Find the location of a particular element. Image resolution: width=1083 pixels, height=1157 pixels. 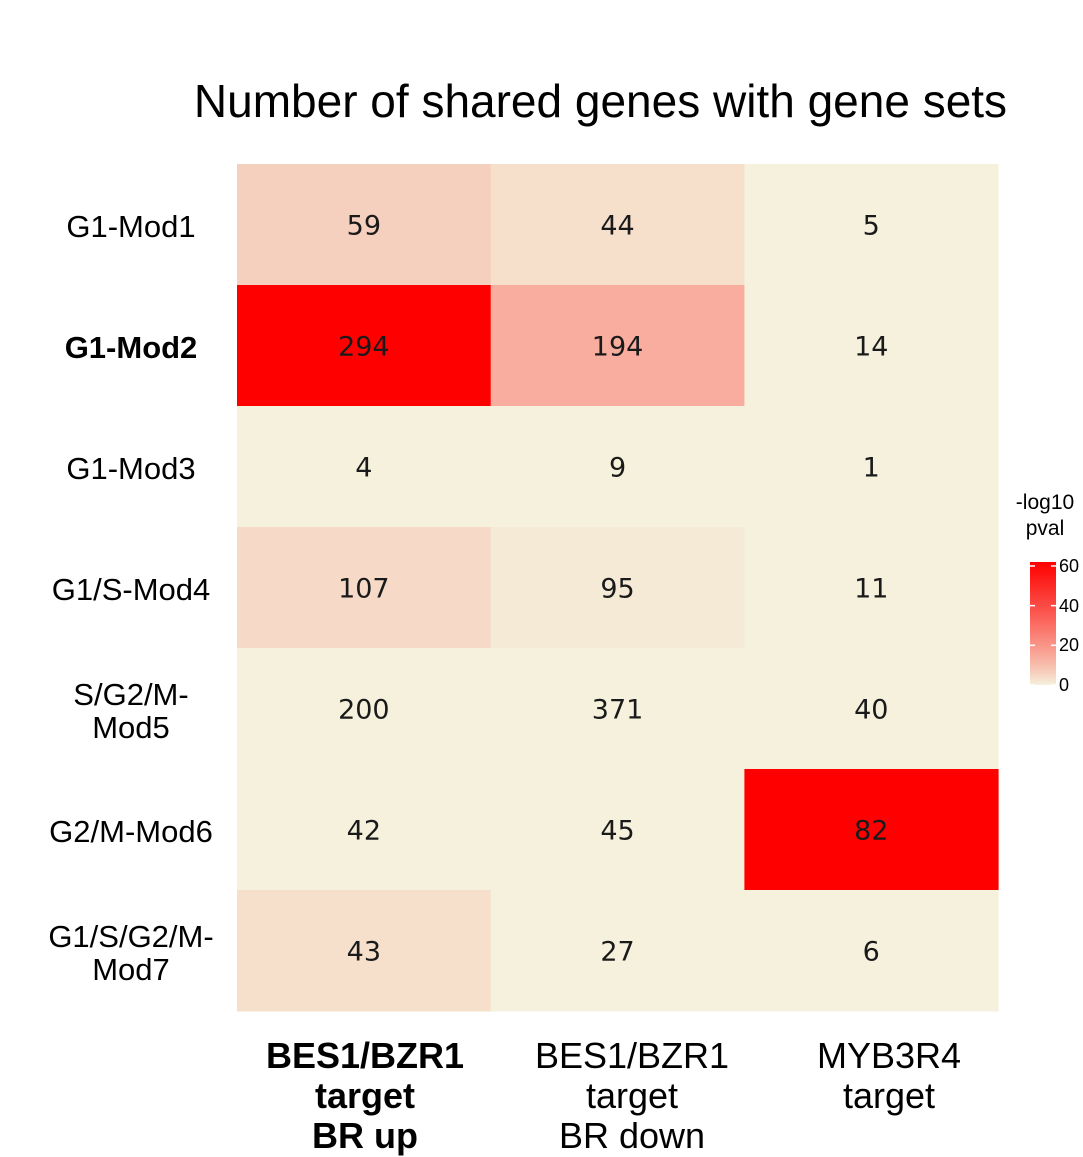

row-label: G2/M-Mod6 is located at coordinates (131, 831).